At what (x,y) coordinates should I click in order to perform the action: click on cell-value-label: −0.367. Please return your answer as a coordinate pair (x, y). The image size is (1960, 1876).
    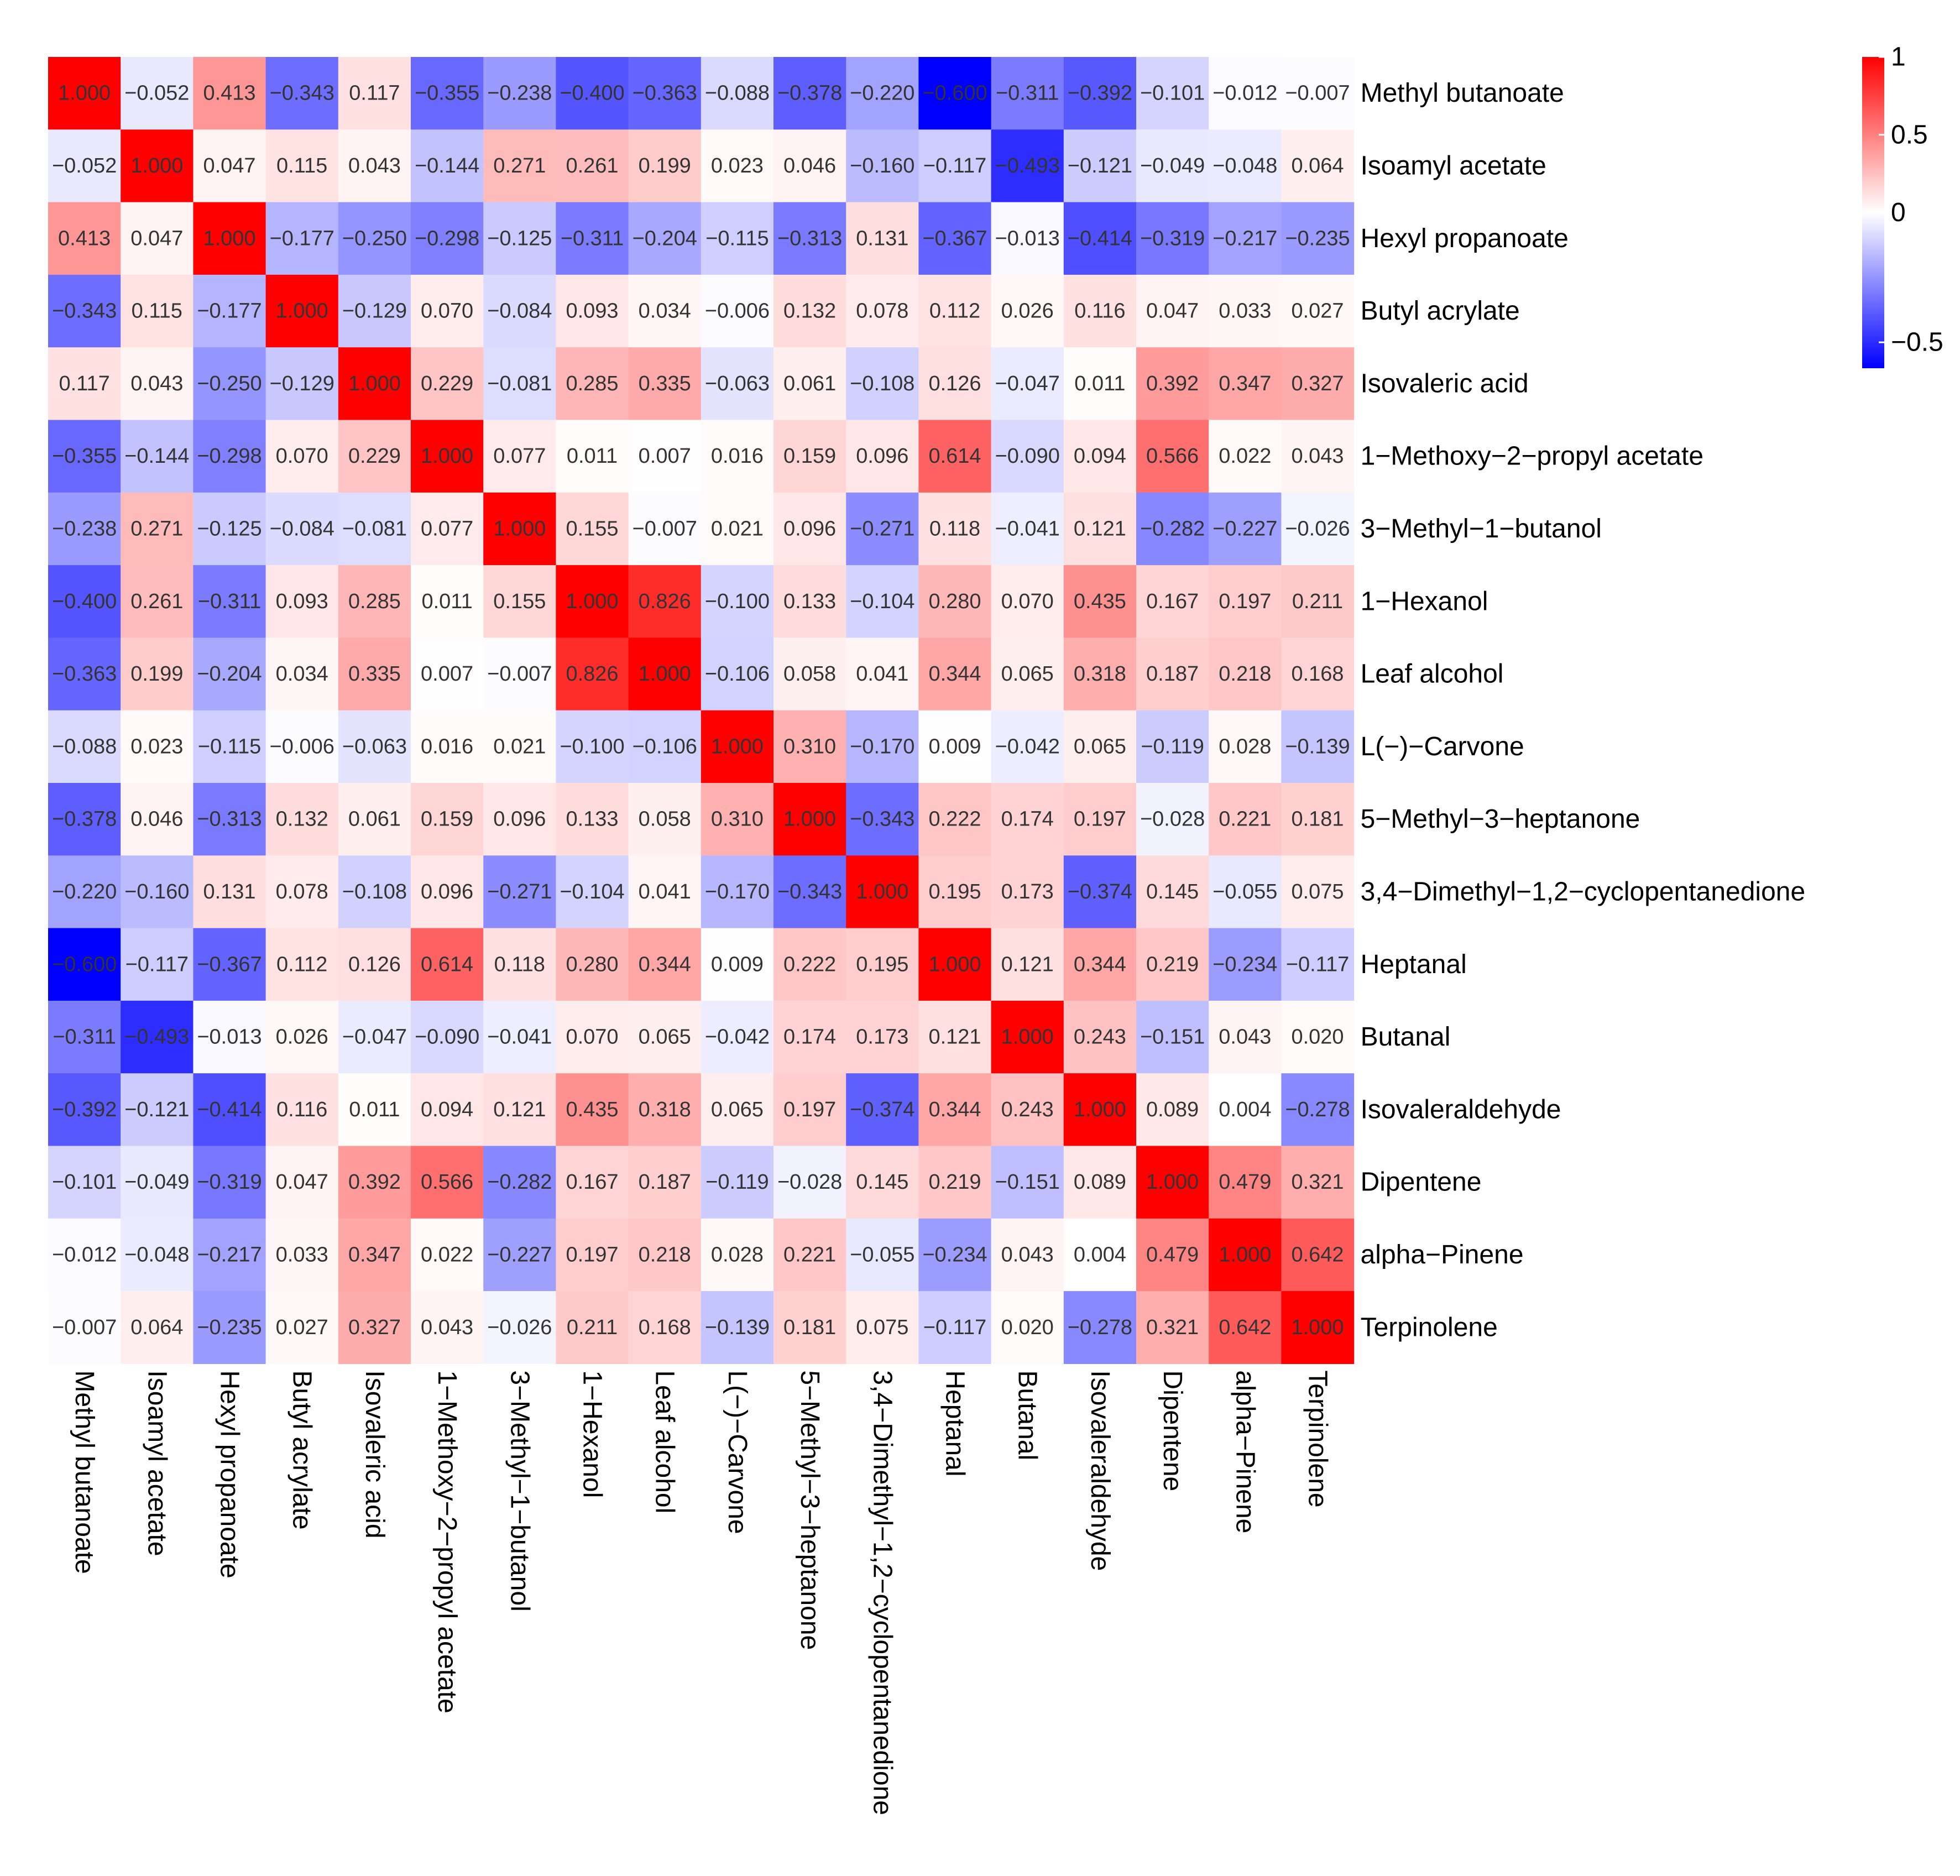
    Looking at the image, I should click on (230, 964).